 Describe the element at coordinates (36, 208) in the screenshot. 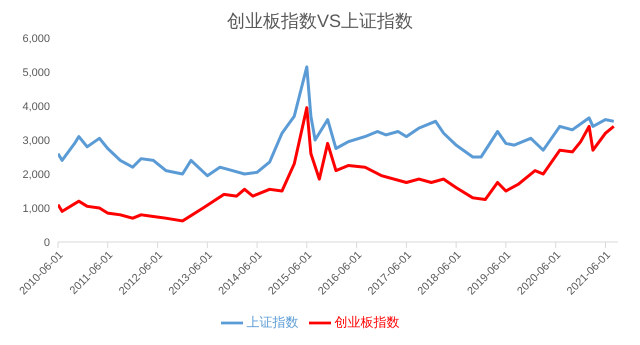

I see `y-tick-label: 1,000` at that location.